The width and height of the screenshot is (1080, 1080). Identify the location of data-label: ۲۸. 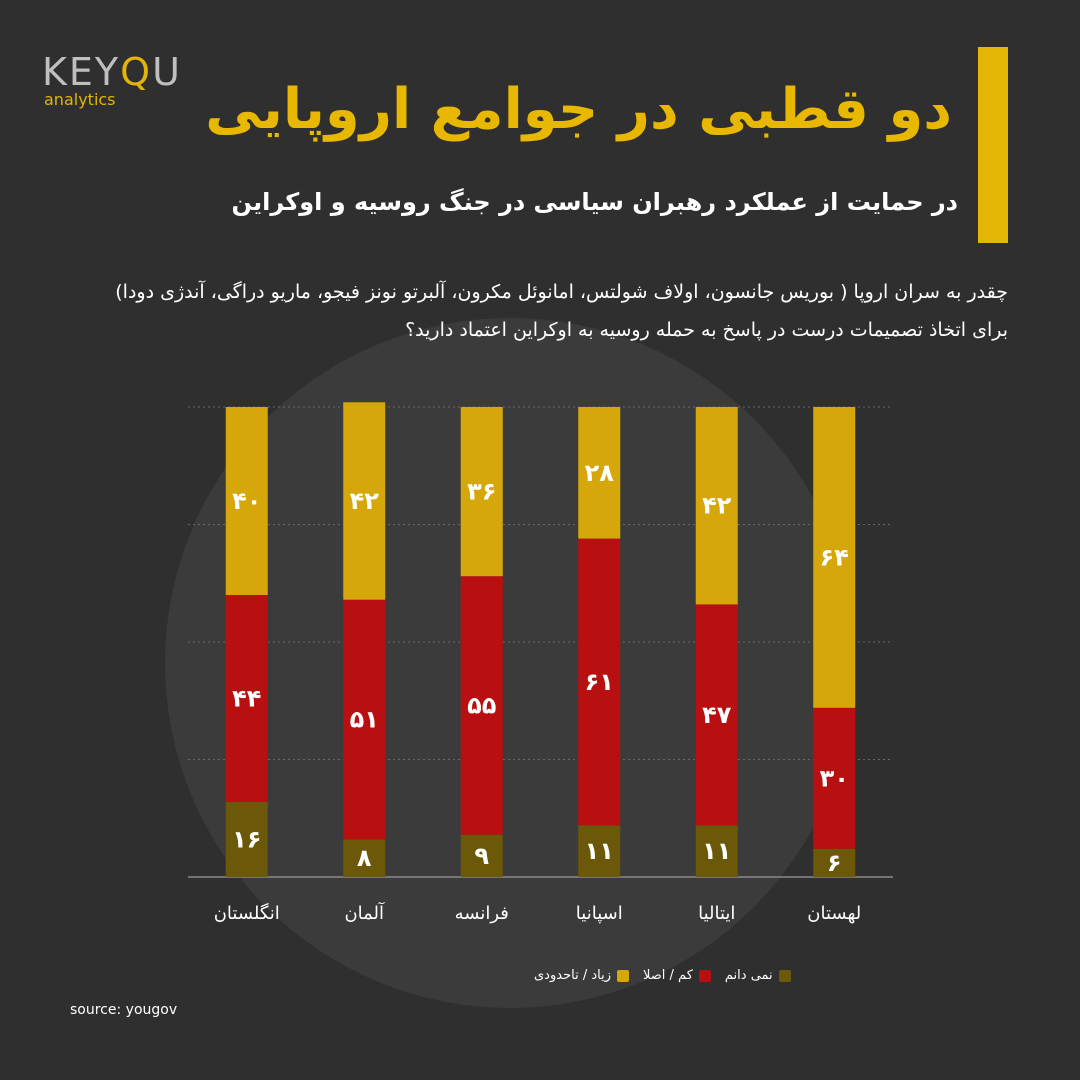
(600, 473).